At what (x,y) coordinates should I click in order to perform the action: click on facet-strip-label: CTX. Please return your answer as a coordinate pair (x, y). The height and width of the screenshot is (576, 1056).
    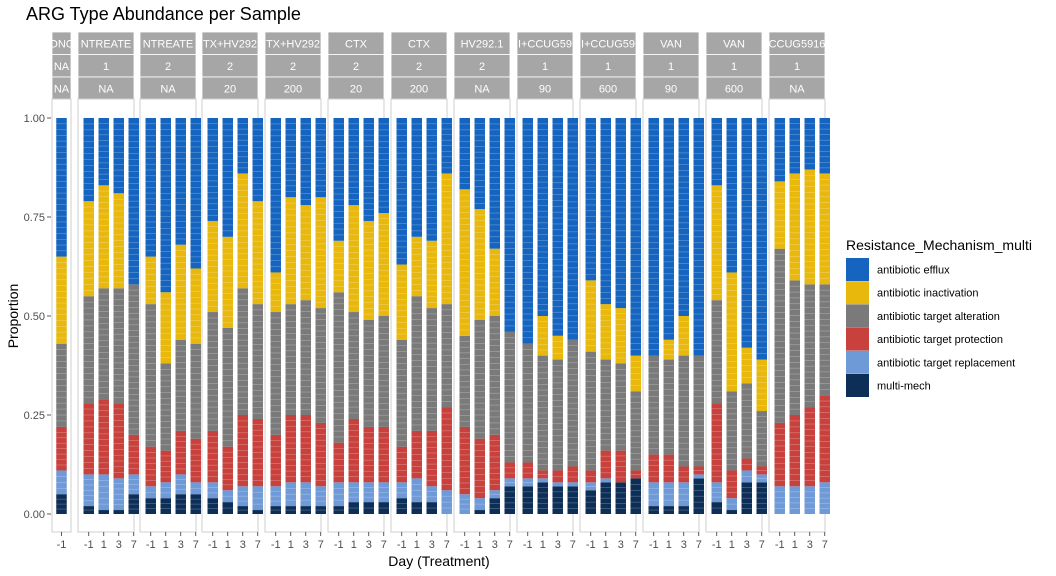
    Looking at the image, I should click on (356, 45).